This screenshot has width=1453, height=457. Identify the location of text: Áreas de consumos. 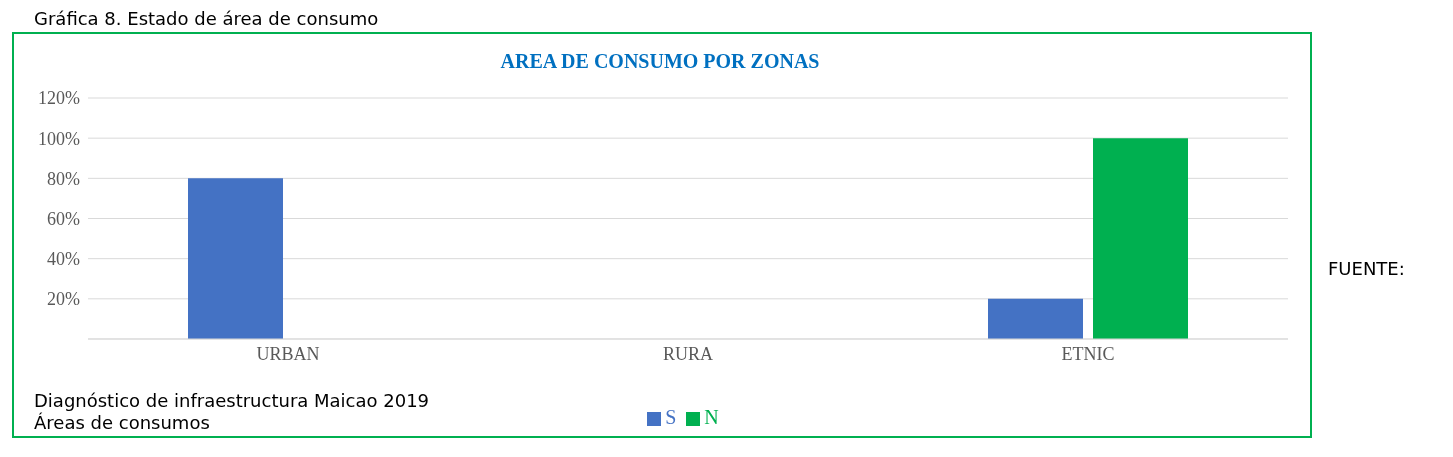
(122, 422).